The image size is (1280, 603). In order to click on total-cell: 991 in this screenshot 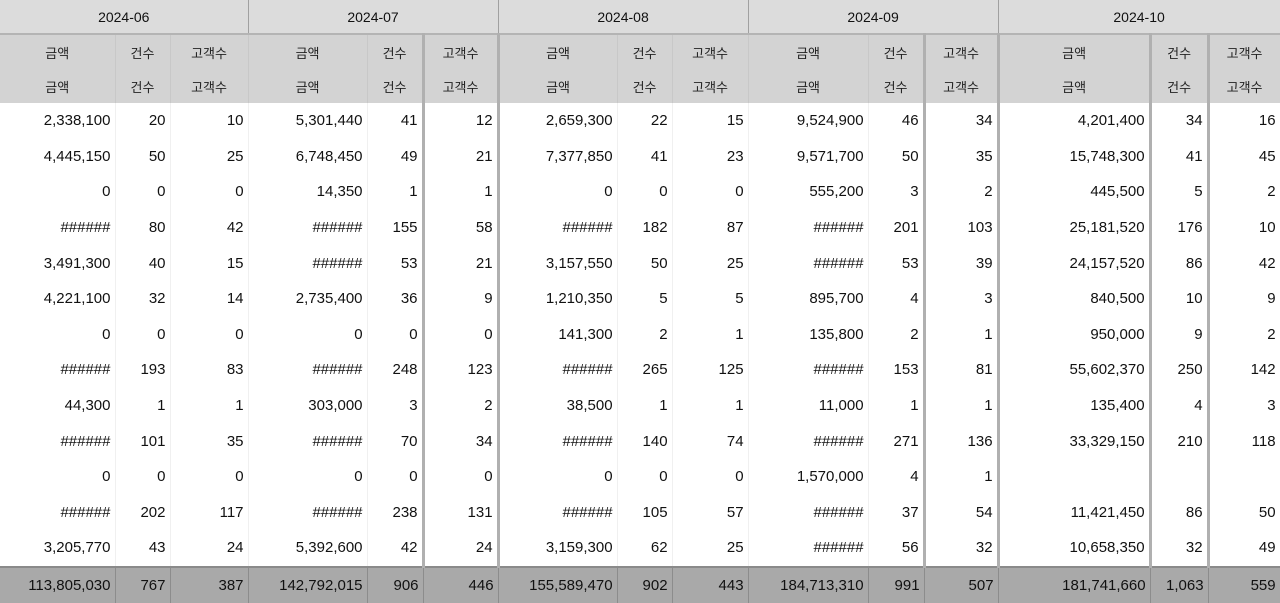, I will do `click(896, 584)`.